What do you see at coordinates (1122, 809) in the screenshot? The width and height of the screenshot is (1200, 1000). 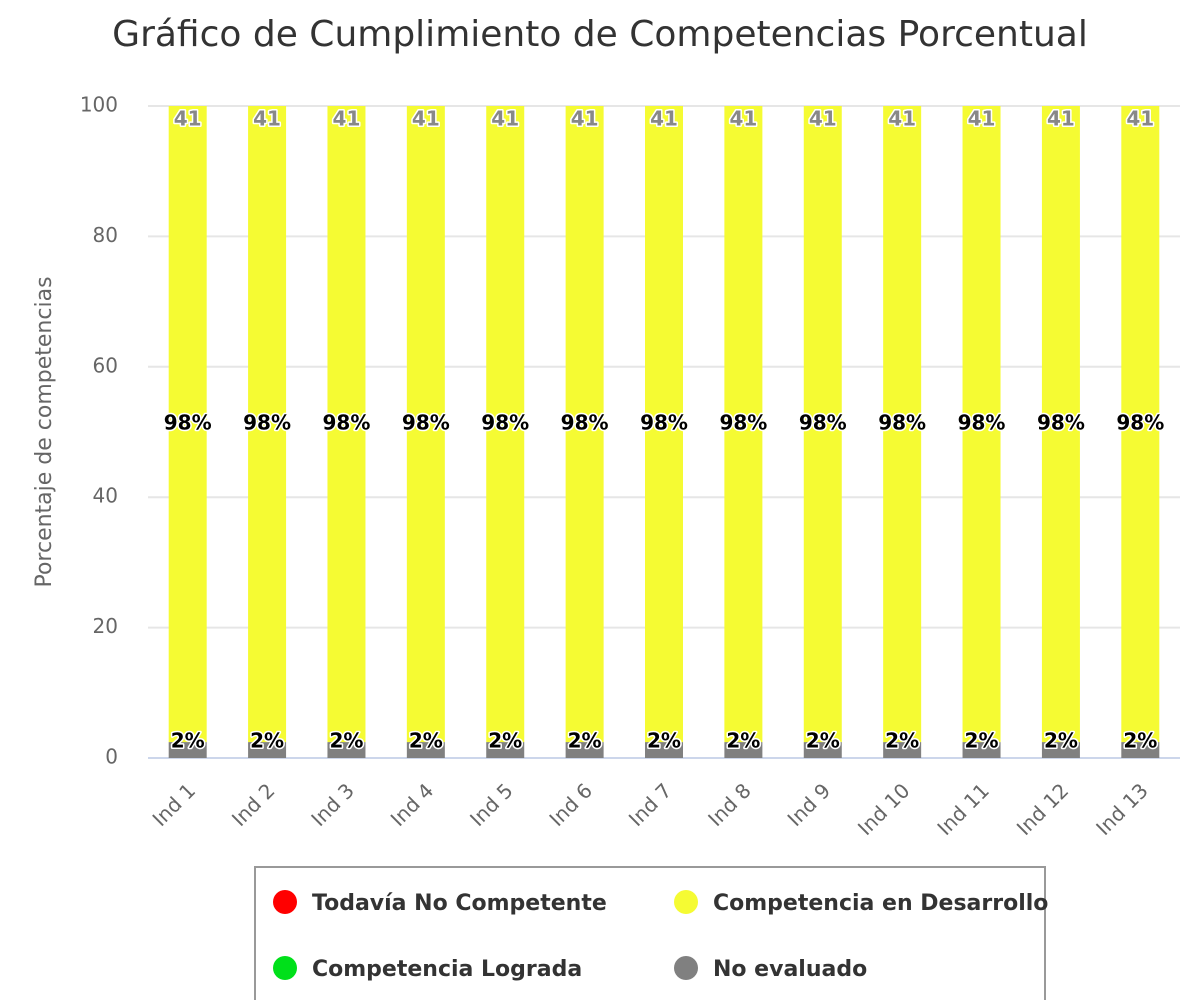 I see `x-tick-label: Ind 13` at bounding box center [1122, 809].